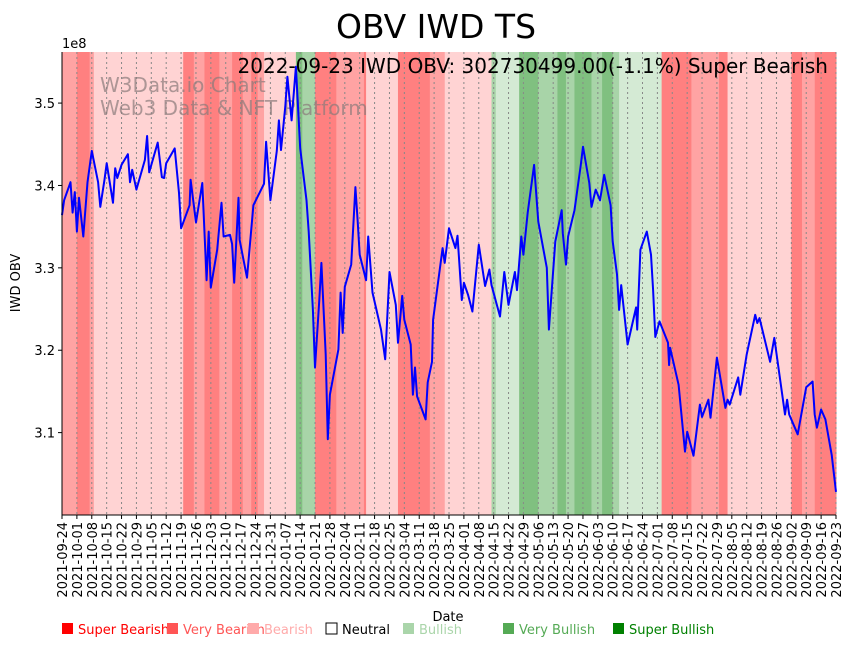 The width and height of the screenshot is (853, 650). I want to click on x-tick-label: 2022-09-23, so click(837, 560).